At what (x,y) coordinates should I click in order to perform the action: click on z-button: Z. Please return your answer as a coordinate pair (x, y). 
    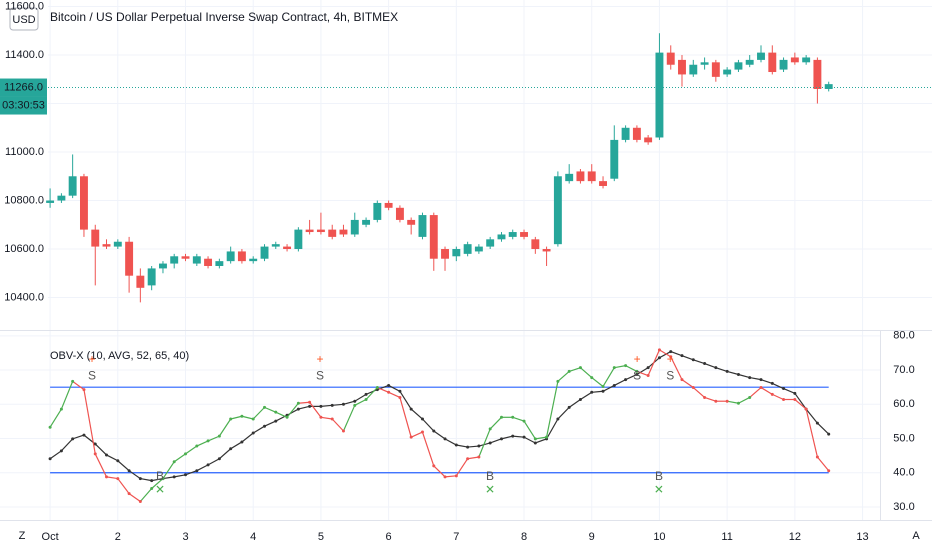
    Looking at the image, I should click on (22, 536).